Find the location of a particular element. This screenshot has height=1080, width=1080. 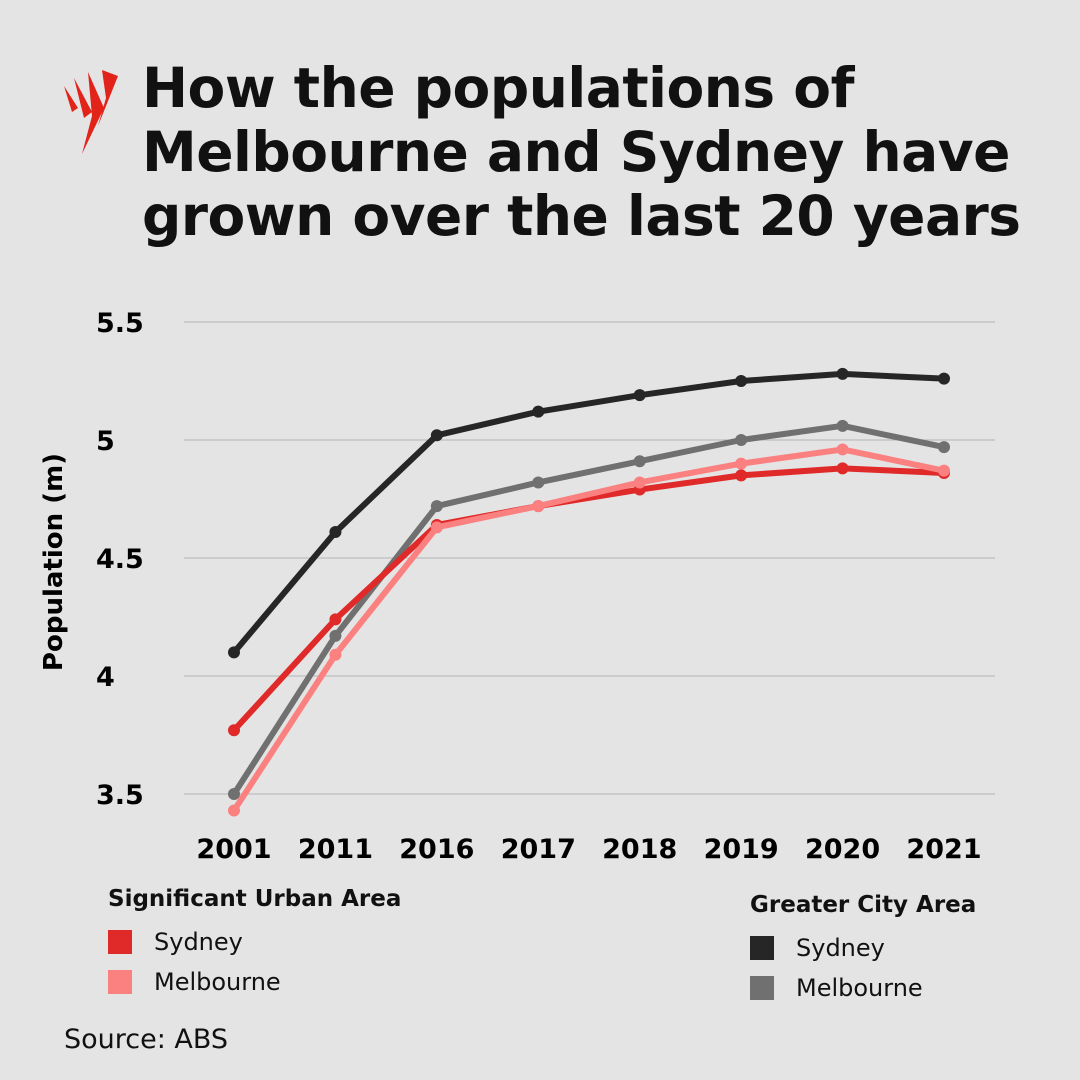

legend-greater-city-area: Greater City Area Sydney Melbourne is located at coordinates (863, 950).